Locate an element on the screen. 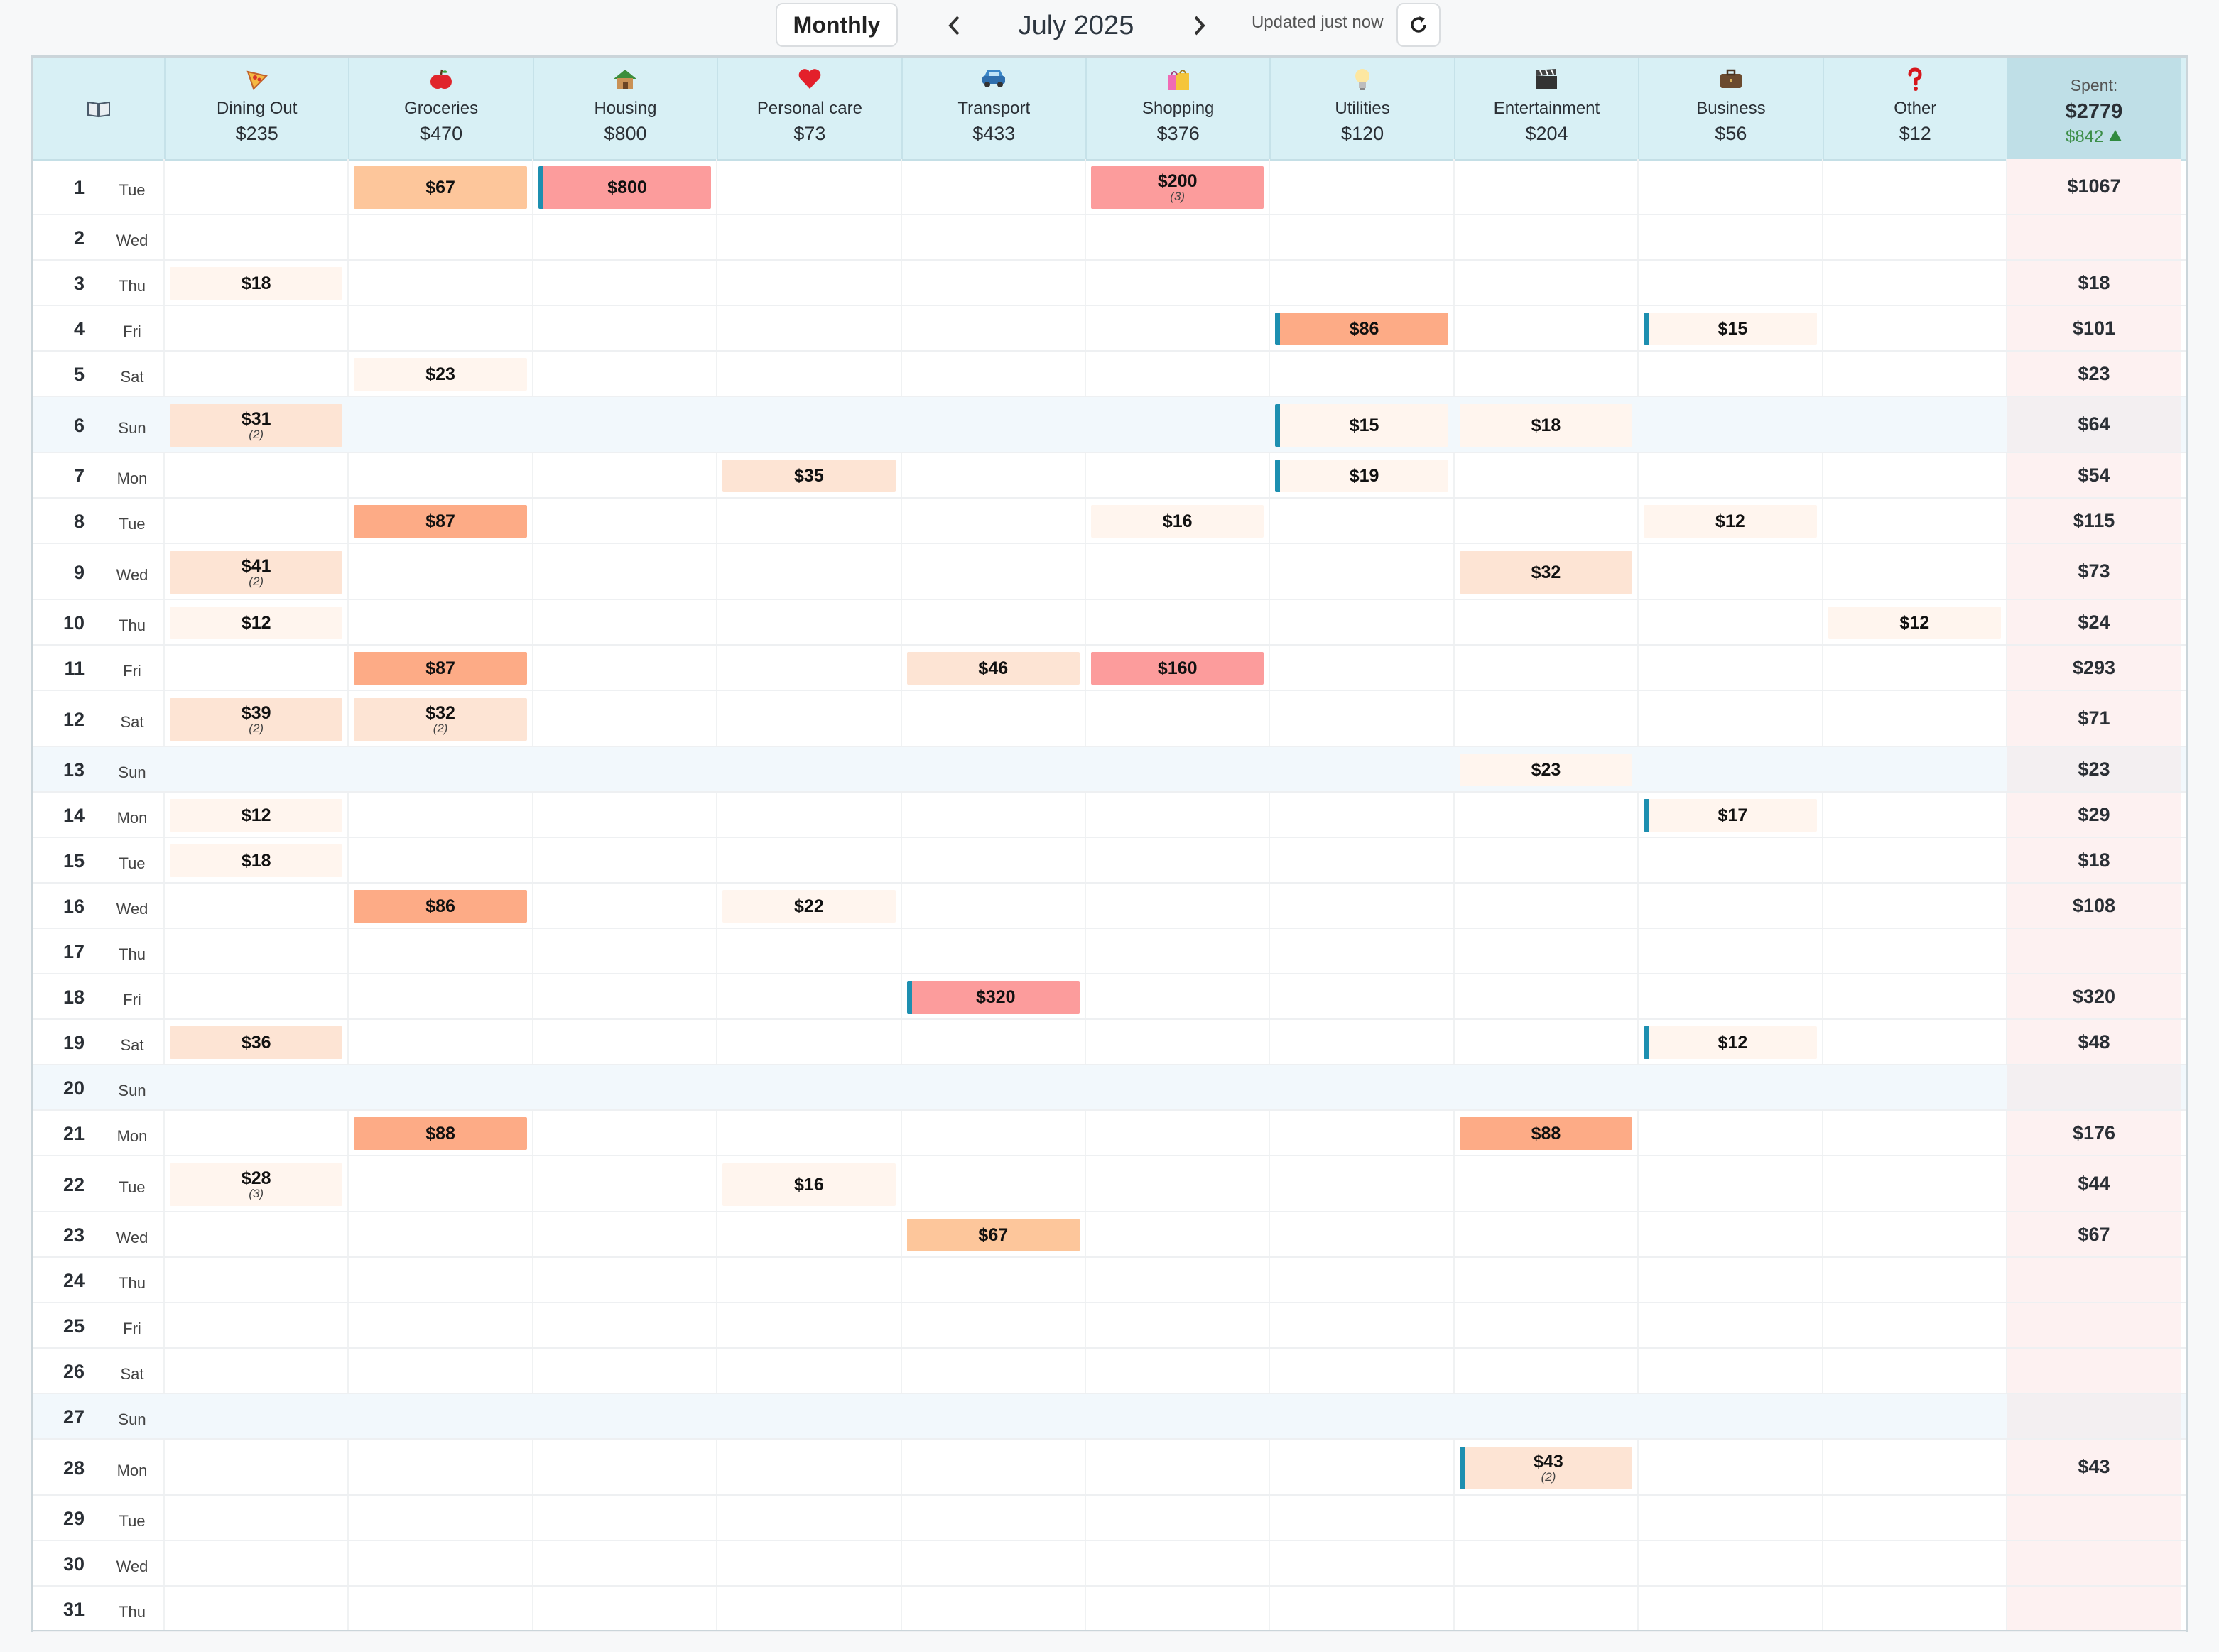 The image size is (2219, 1652). expense-cell: $41 (2) is located at coordinates (256, 571).